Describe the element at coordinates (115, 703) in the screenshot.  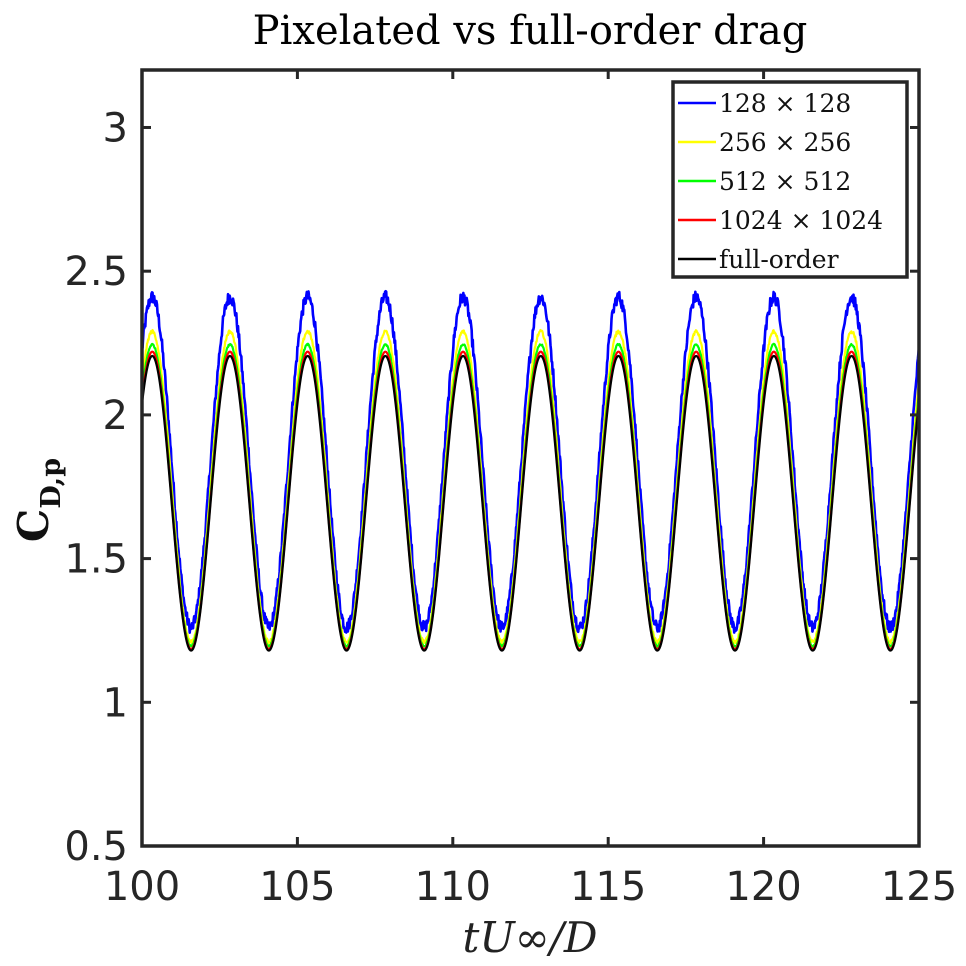
I see `y-tick-label: 1` at that location.